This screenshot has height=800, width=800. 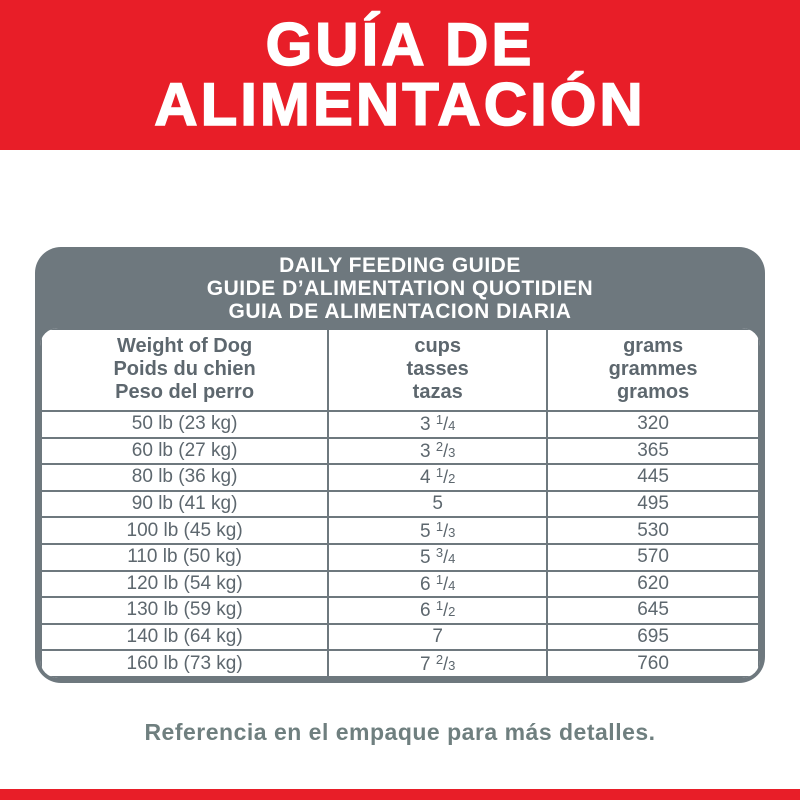 What do you see at coordinates (653, 477) in the screenshot?
I see `grams-cell: 445` at bounding box center [653, 477].